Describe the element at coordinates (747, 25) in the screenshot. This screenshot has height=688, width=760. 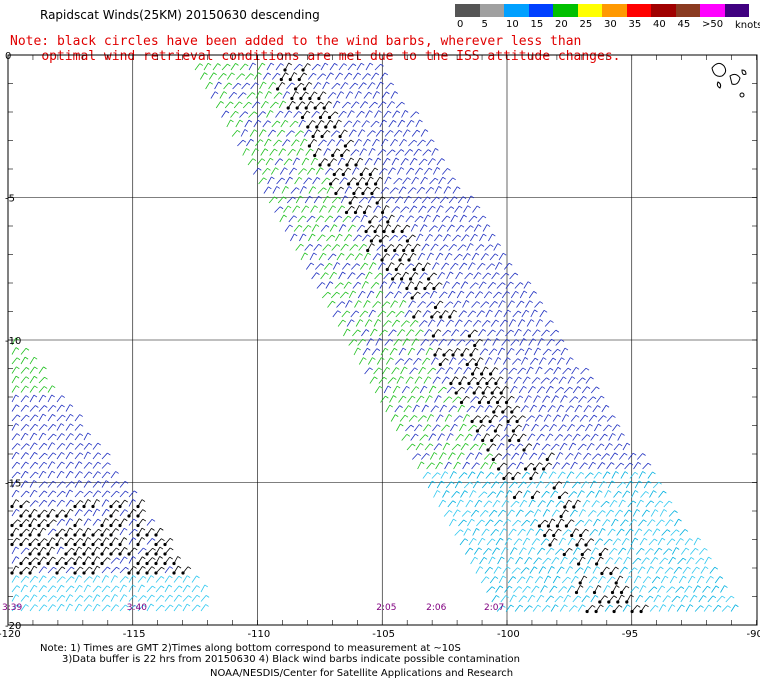
I see `legend-unit: knots` at that location.